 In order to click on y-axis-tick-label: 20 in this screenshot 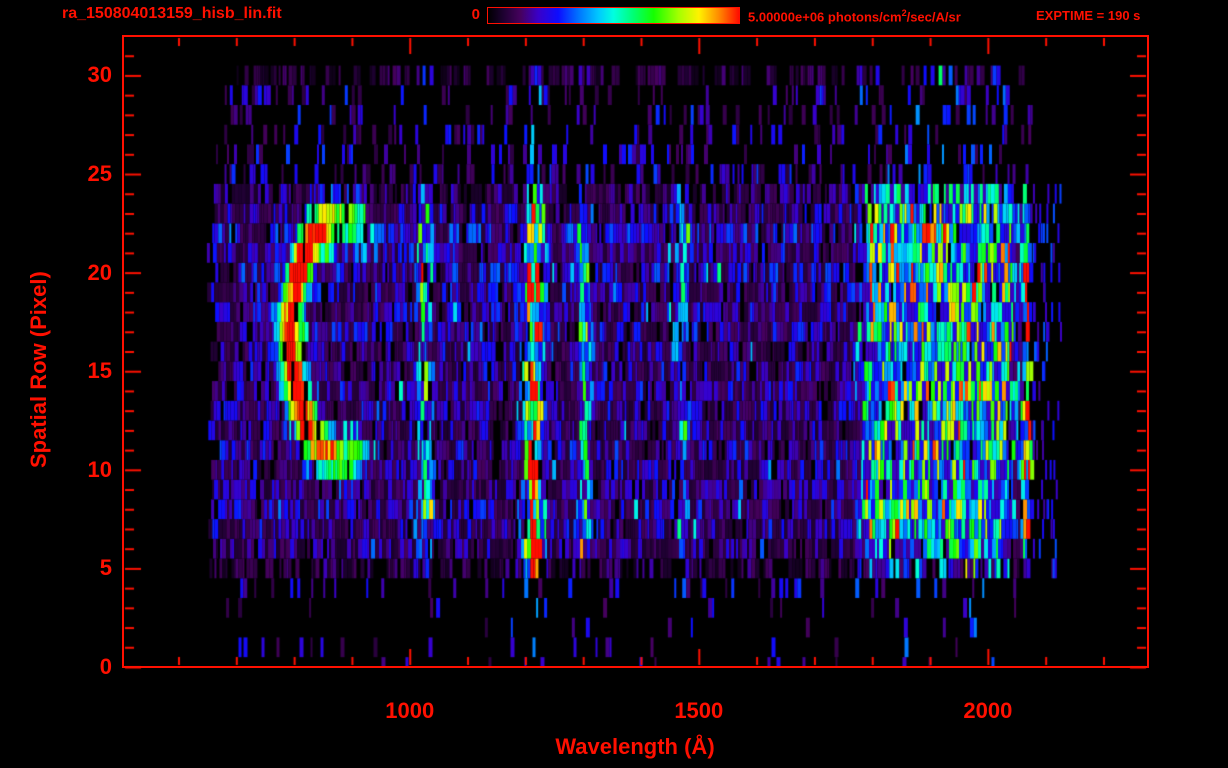, I will do `click(99, 272)`.